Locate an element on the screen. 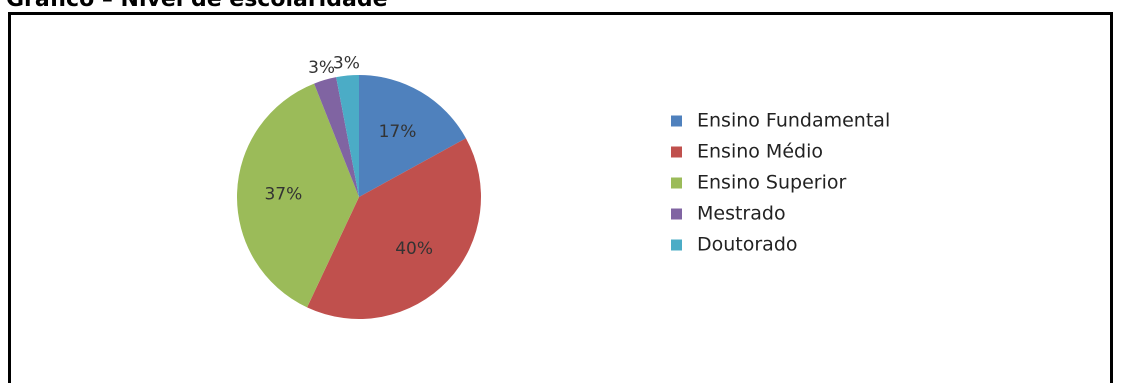 This screenshot has height=383, width=1125. pie-slice-ensino-superior is located at coordinates (298, 195).